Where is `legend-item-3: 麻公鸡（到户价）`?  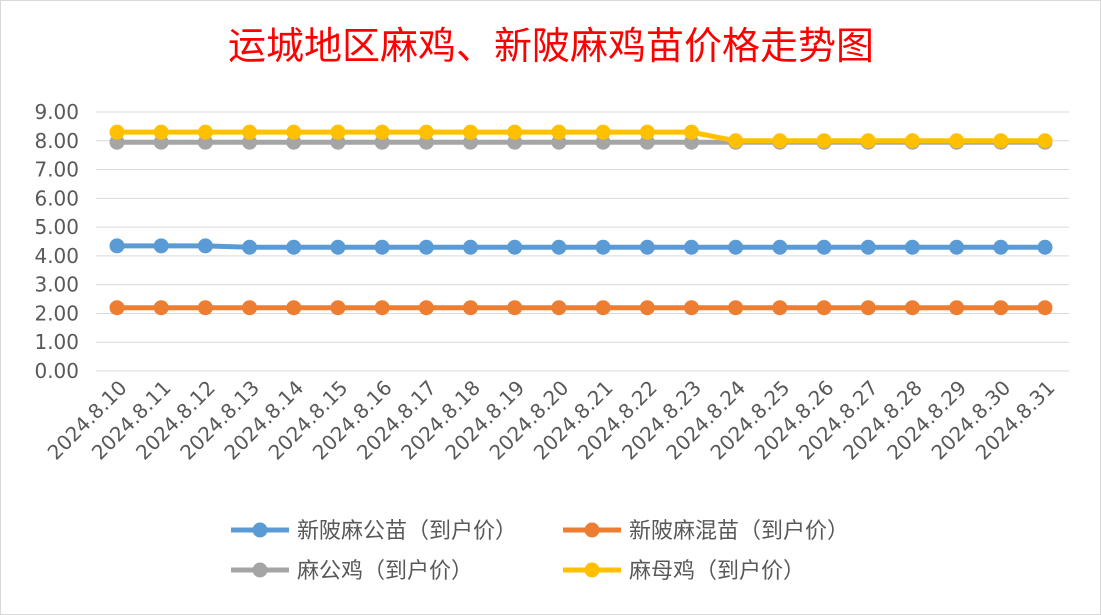
legend-item-3: 麻公鸡（到户价） is located at coordinates (352, 571).